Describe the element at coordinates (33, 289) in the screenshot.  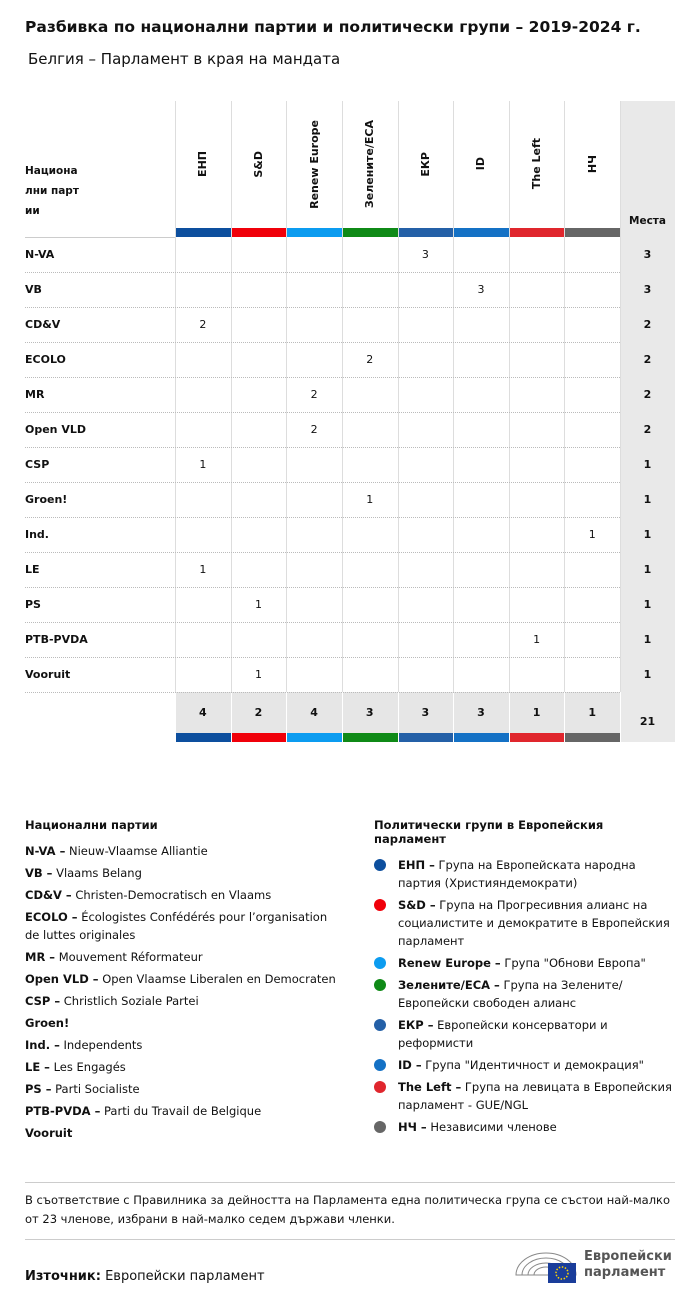
I see `party-name: VB` at that location.